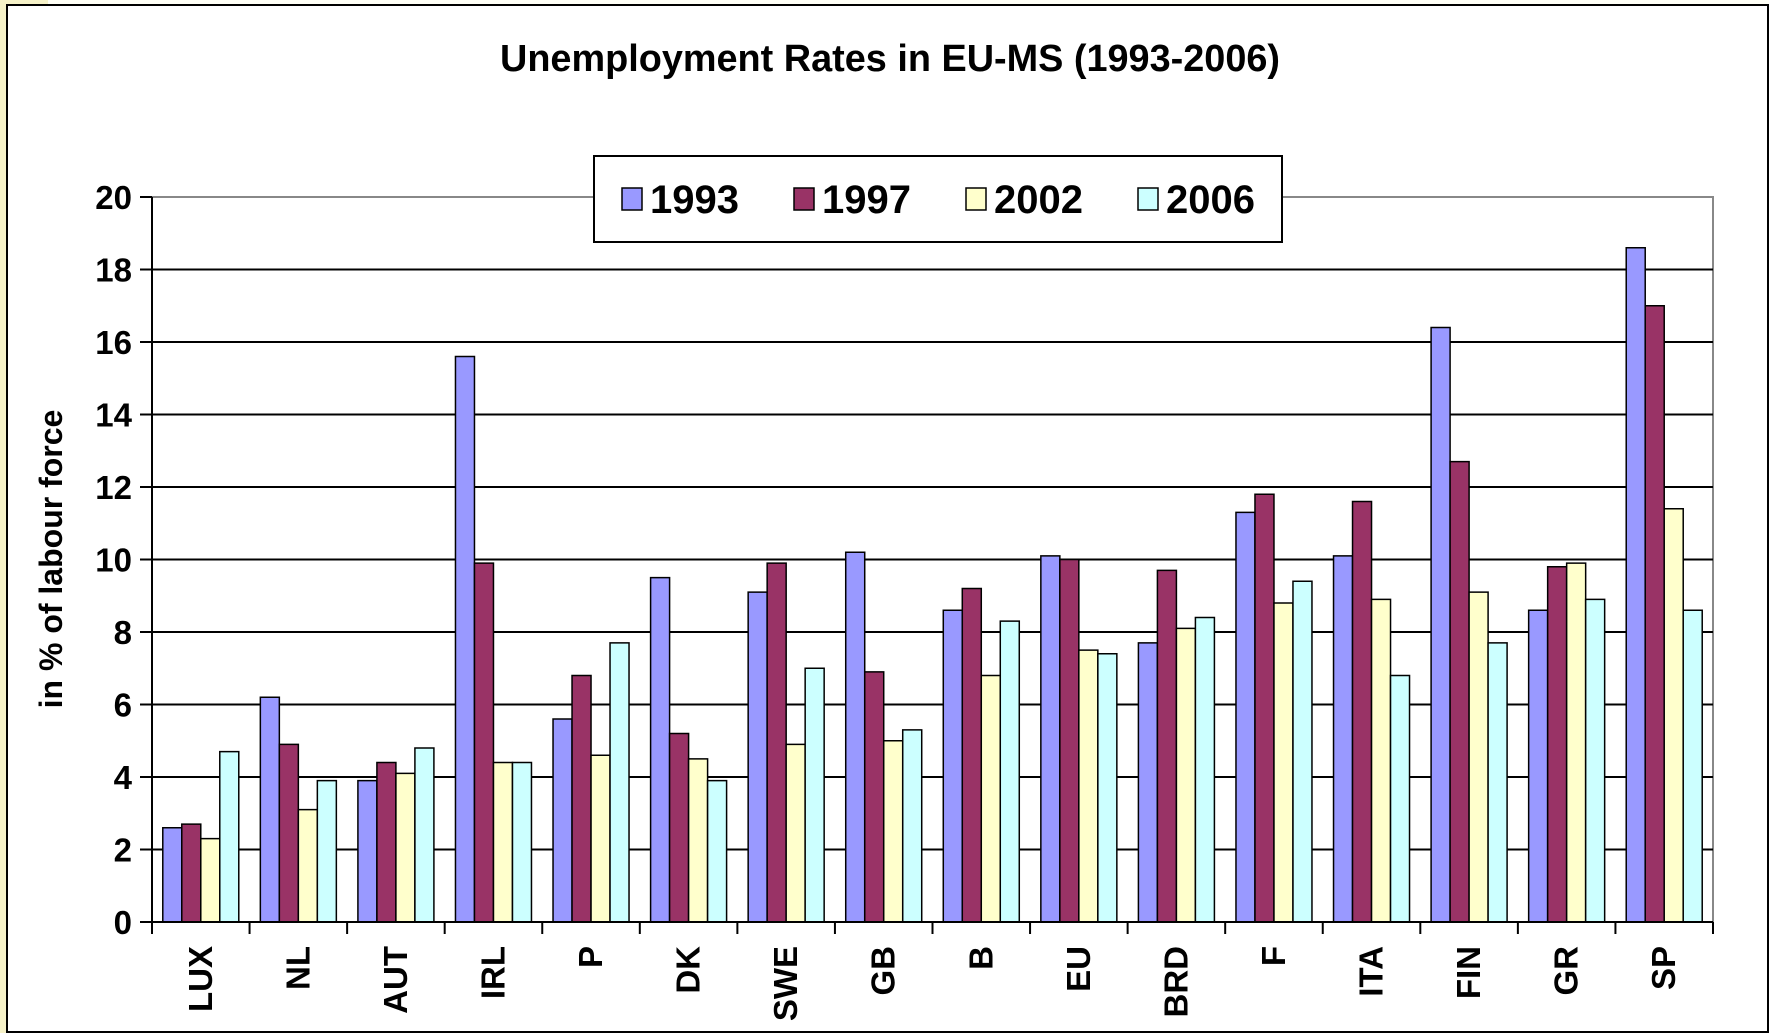  Describe the element at coordinates (1107, 788) in the screenshot. I see `bar-EU-2006` at that location.